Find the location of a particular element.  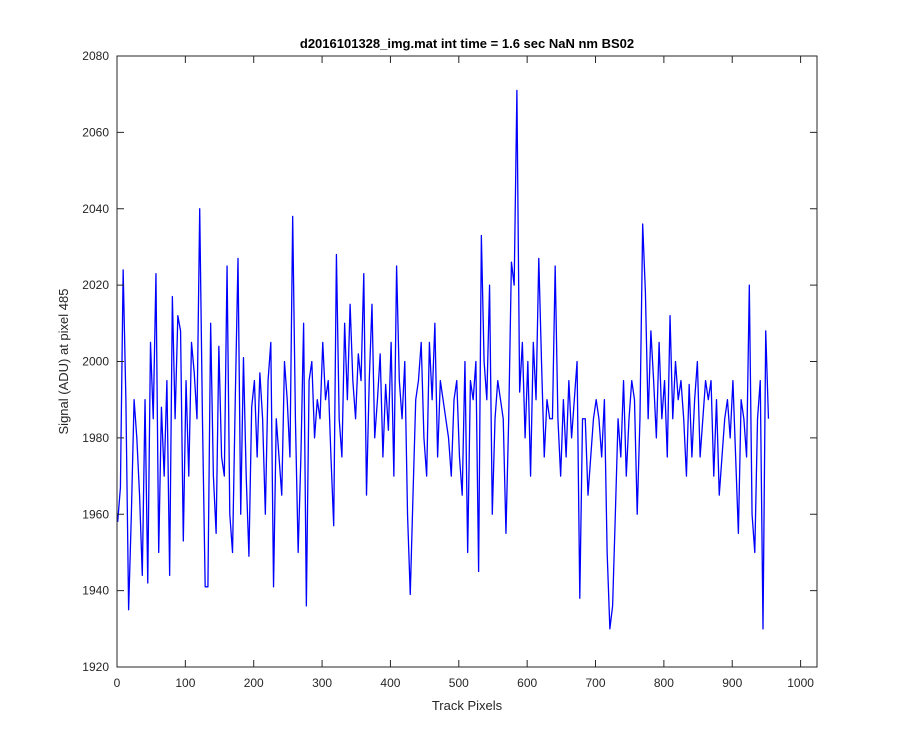

y-axis-label: Signal (ADU) at pixel 485 is located at coordinates (63, 362).